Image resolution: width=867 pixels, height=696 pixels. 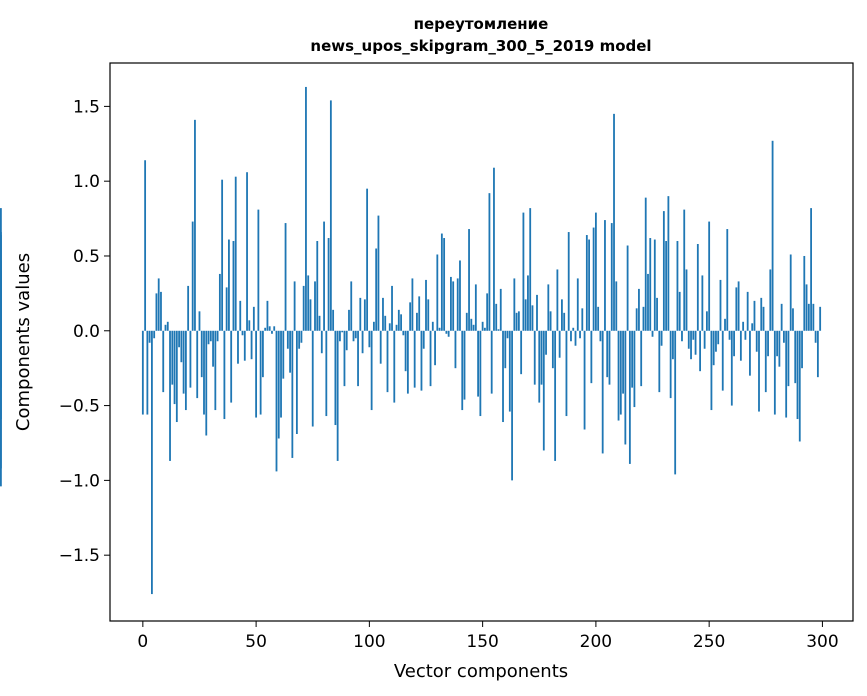 What do you see at coordinates (86, 107) in the screenshot?
I see `y-tick-label: 1.5` at bounding box center [86, 107].